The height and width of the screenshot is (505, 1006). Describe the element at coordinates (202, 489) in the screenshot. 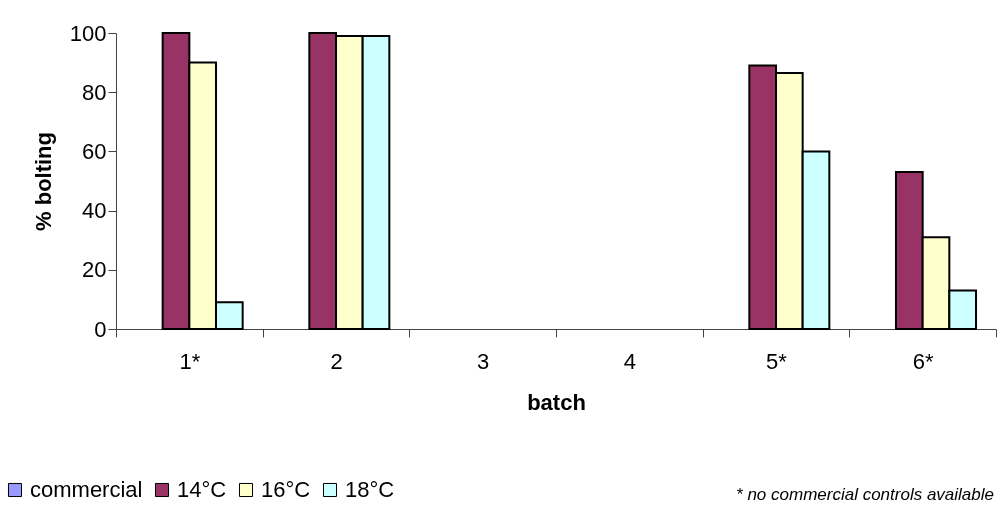

I see `legend-label: 14°C` at that location.